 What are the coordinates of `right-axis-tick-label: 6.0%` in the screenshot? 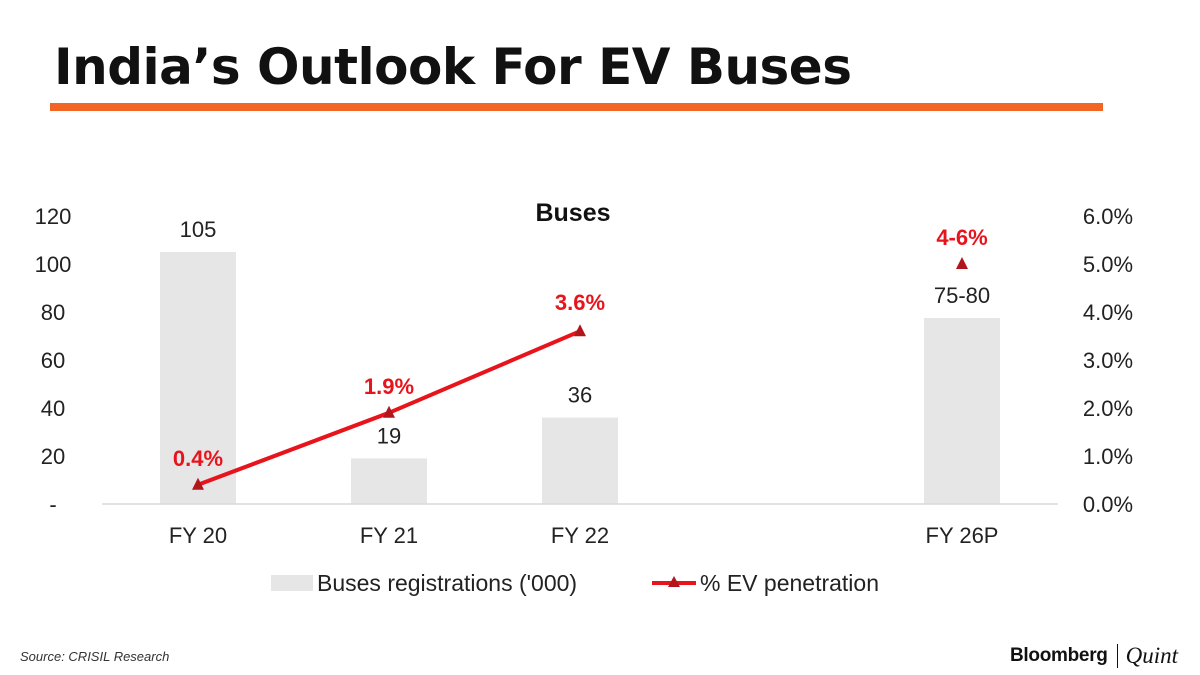 It's located at (1108, 216).